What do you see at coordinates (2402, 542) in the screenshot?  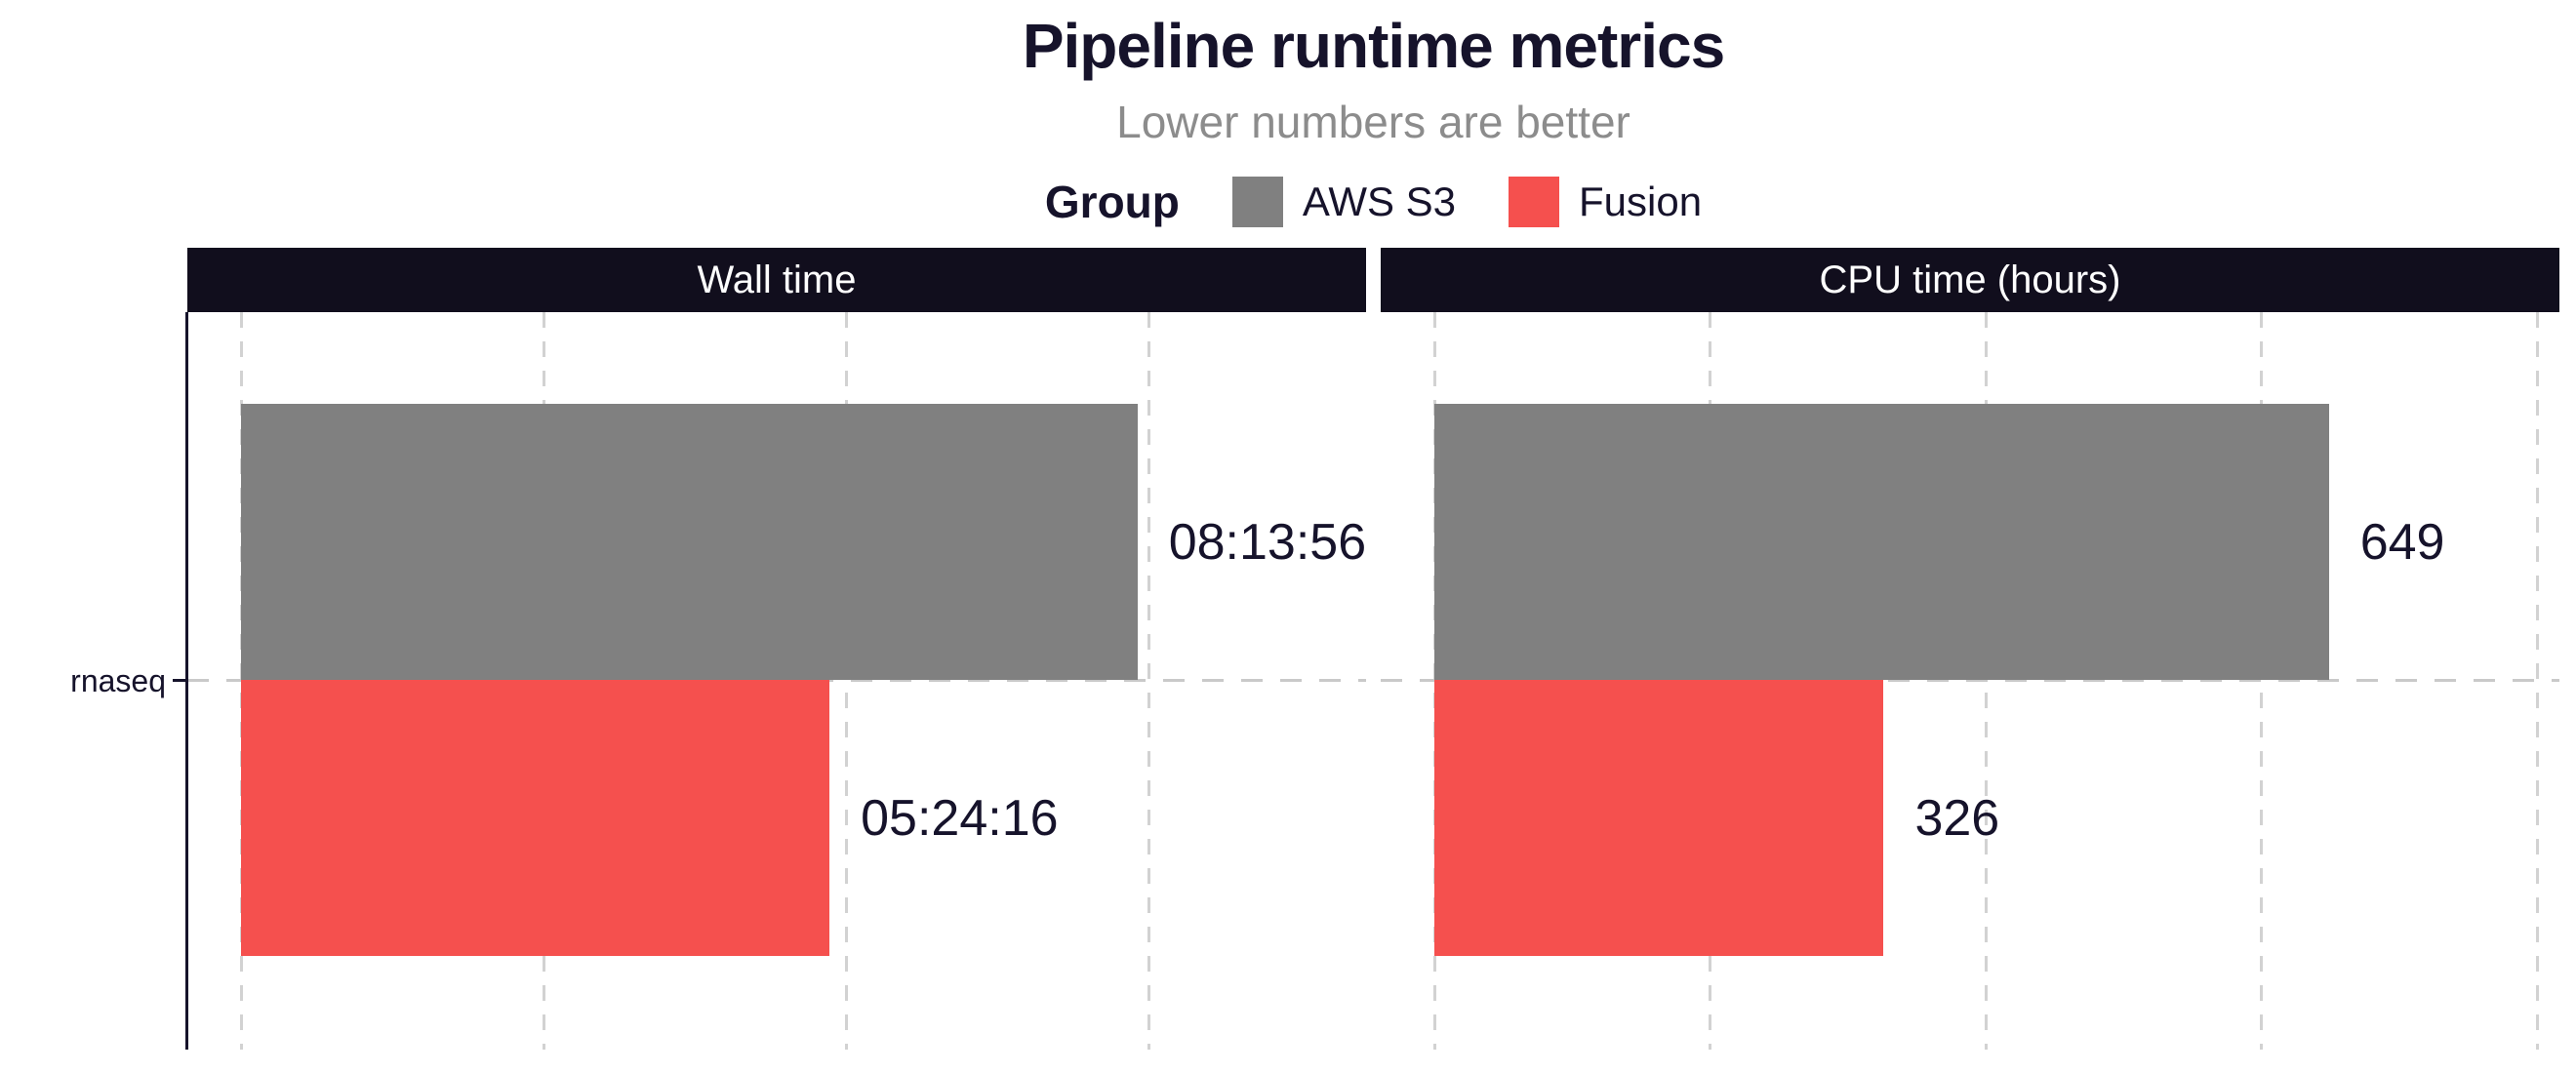 I see `bar-value-label: 649` at bounding box center [2402, 542].